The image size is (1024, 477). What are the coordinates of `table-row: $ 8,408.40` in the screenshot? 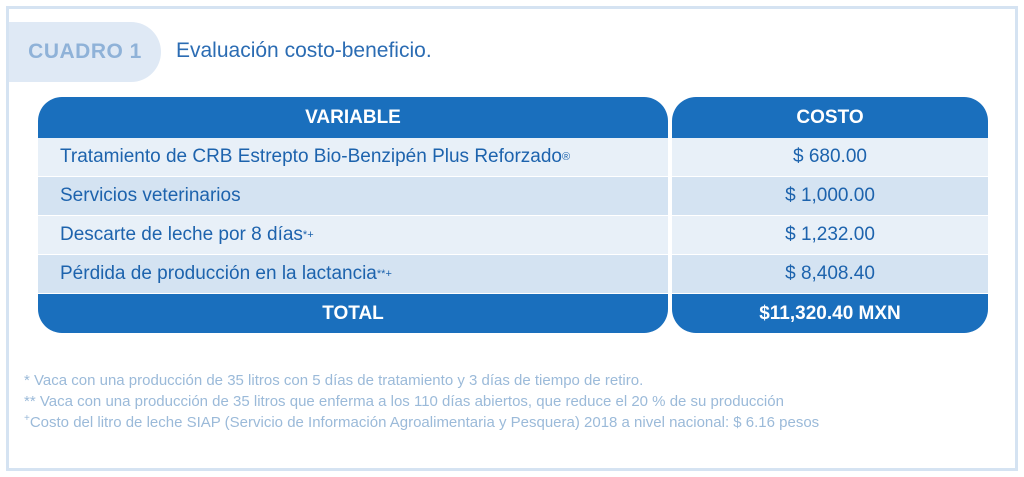 It's located at (830, 274).